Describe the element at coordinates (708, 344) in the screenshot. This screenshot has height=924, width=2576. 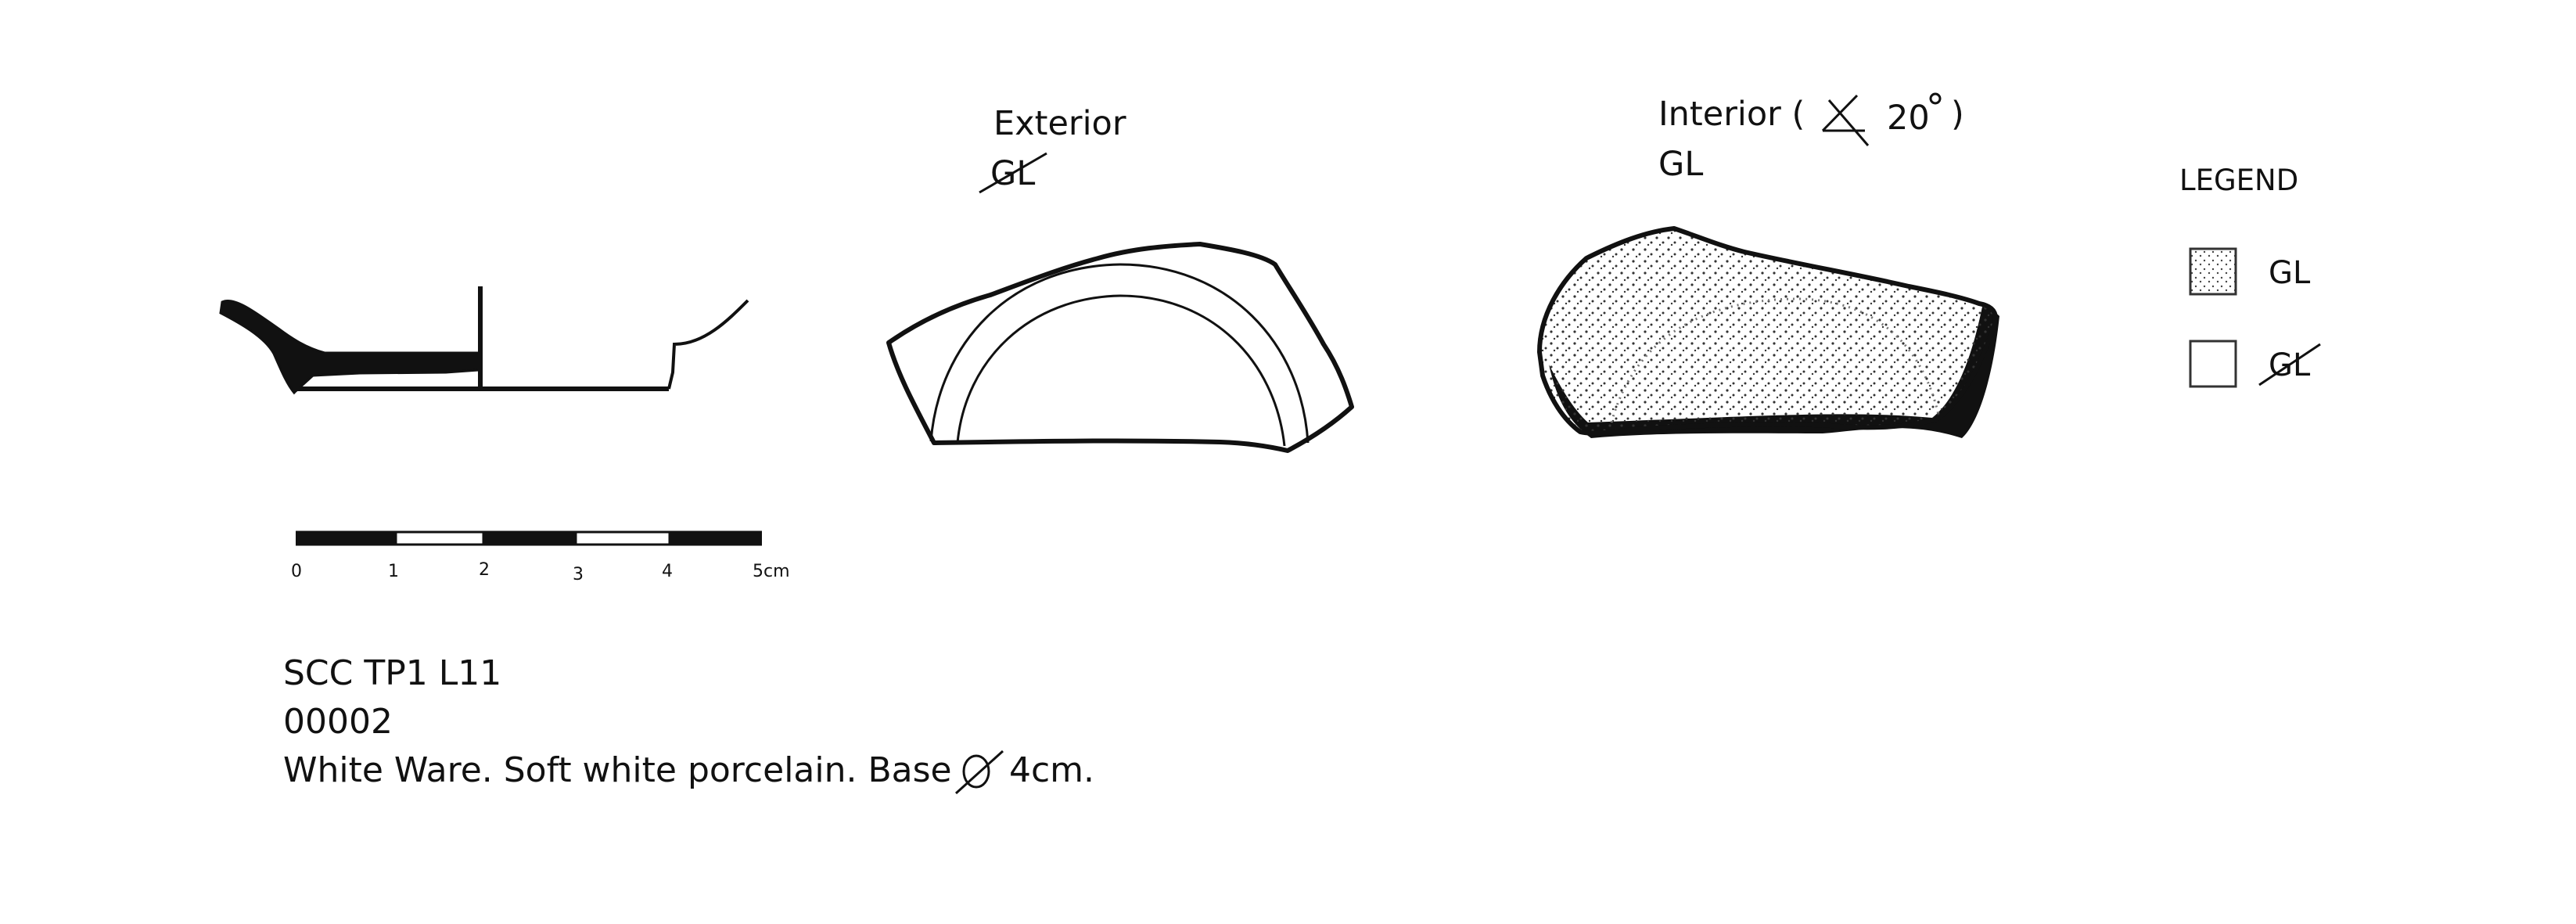
I see `vessel-outline-half` at that location.